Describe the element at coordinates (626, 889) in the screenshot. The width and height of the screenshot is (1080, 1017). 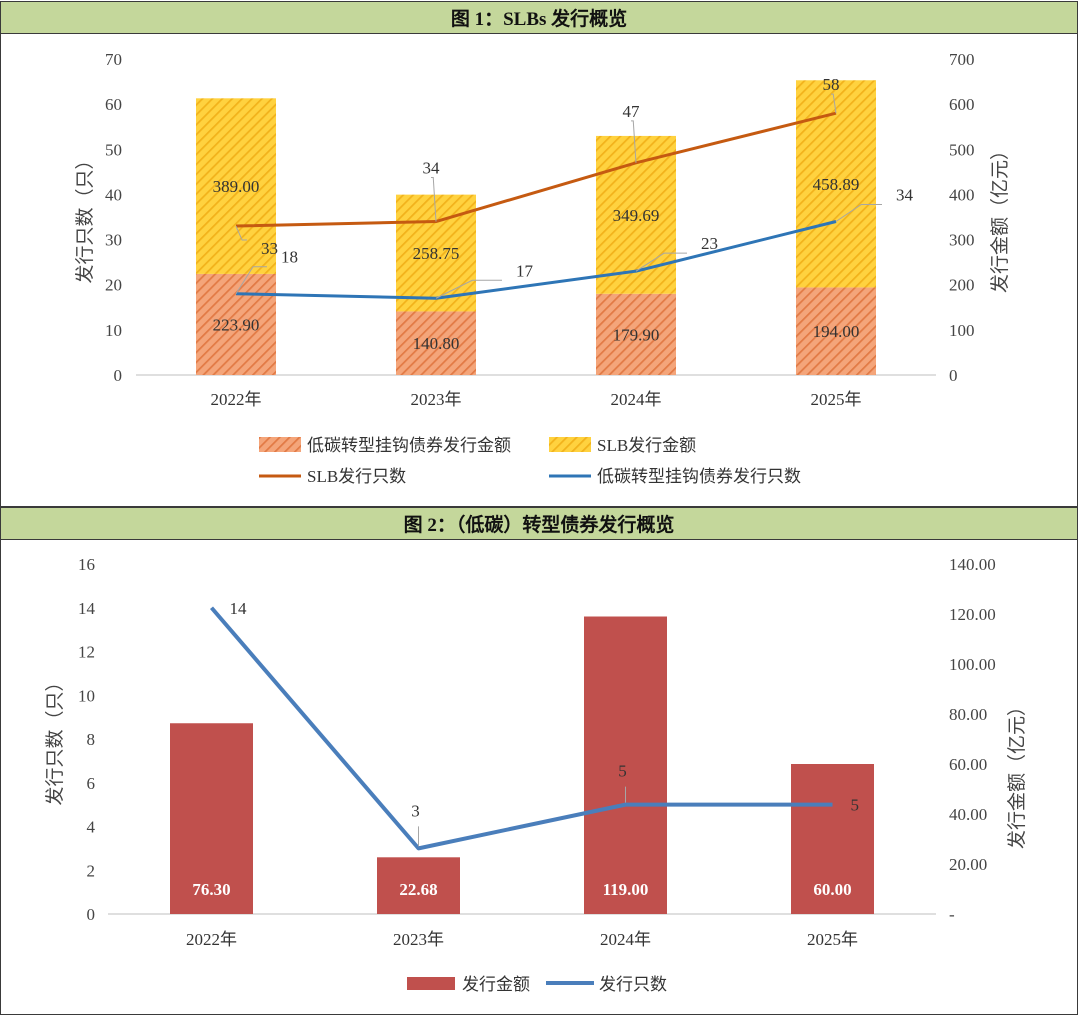
I see `bar-issue-amount-label: 119.00` at that location.